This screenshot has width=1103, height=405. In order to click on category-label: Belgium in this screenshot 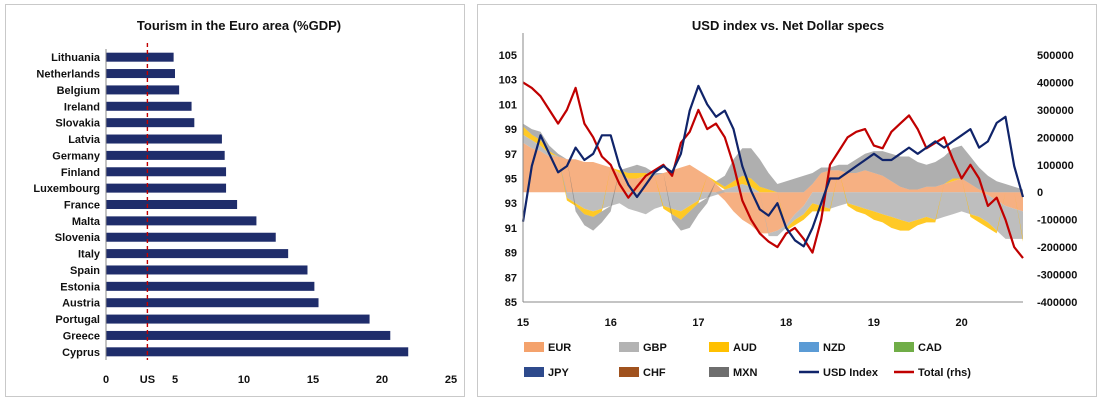, I will do `click(79, 91)`.